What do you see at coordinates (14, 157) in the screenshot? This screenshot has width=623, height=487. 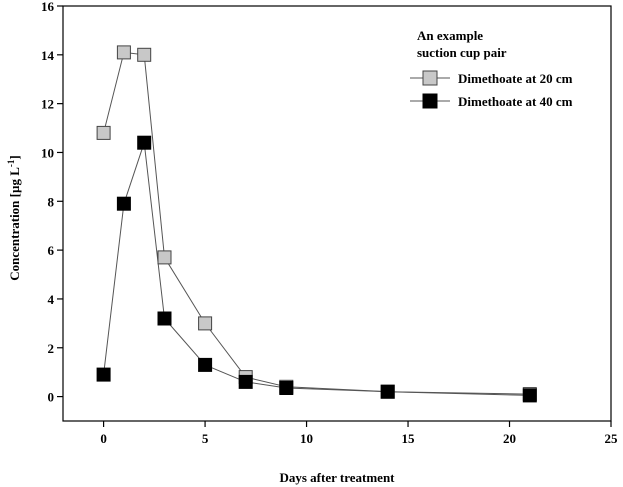 I see `y-axis-title-suffix: ]` at bounding box center [14, 157].